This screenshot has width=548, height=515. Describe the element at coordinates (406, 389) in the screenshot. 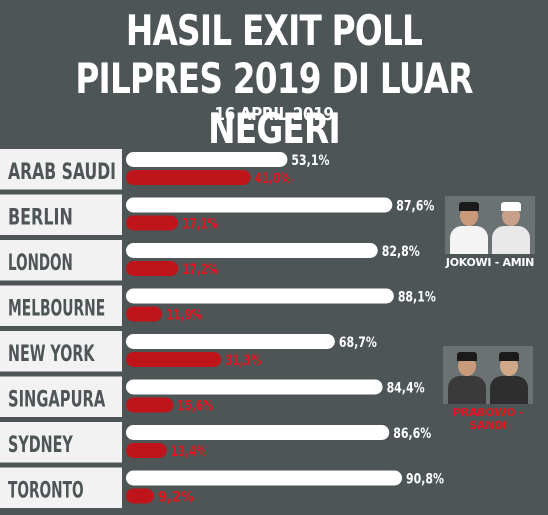

I see `data-label-series-a: 84,4%` at that location.